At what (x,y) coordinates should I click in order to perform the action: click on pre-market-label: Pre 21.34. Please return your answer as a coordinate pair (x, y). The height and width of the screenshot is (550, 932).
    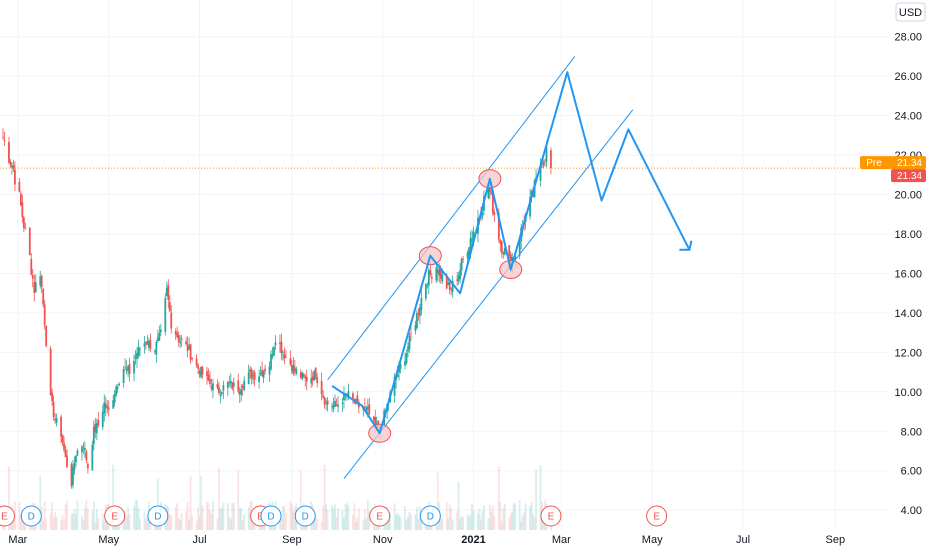
    Looking at the image, I should click on (893, 163).